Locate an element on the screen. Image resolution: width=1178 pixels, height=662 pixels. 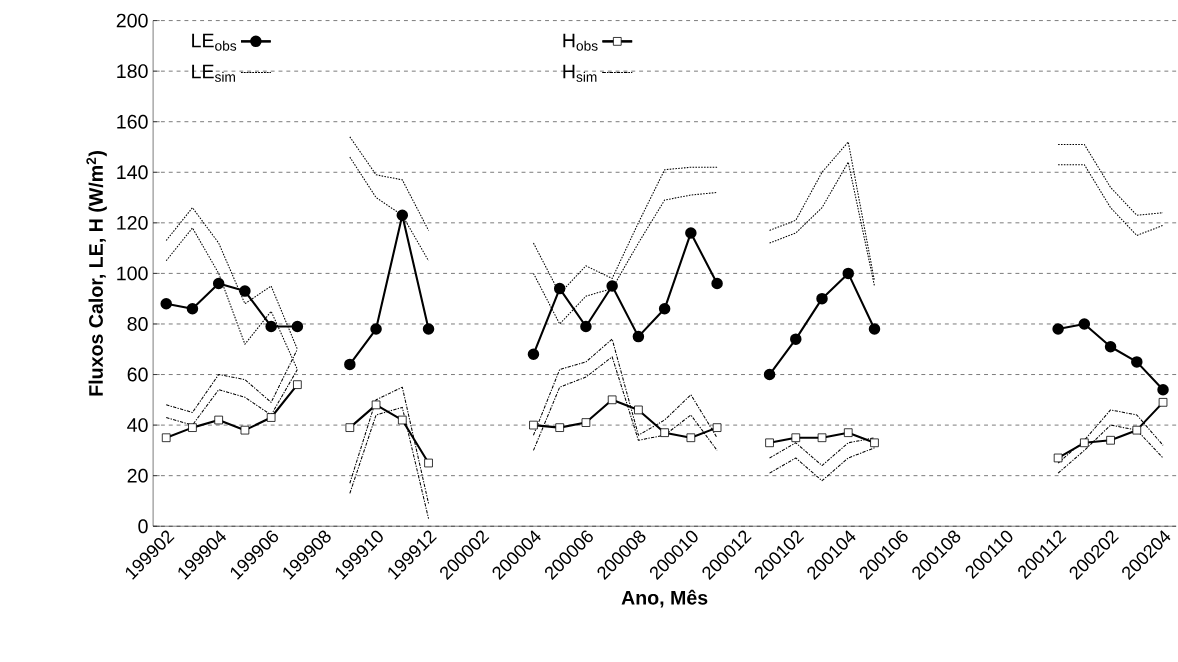
y-tick-label: 20 is located at coordinates (137, 475).